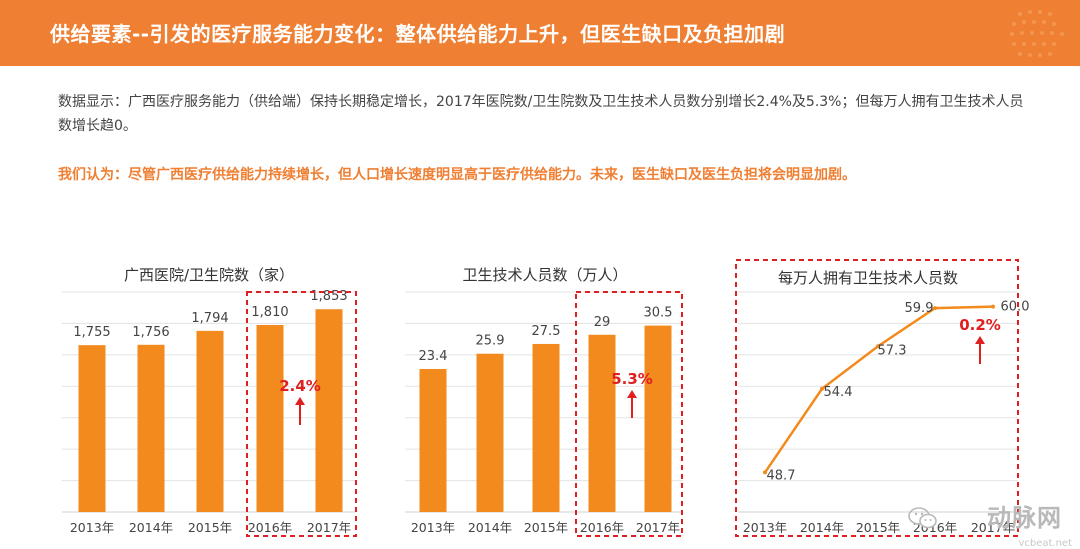  Describe the element at coordinates (490, 527) in the screenshot. I see `chart-1-tick-label: 2014年` at that location.